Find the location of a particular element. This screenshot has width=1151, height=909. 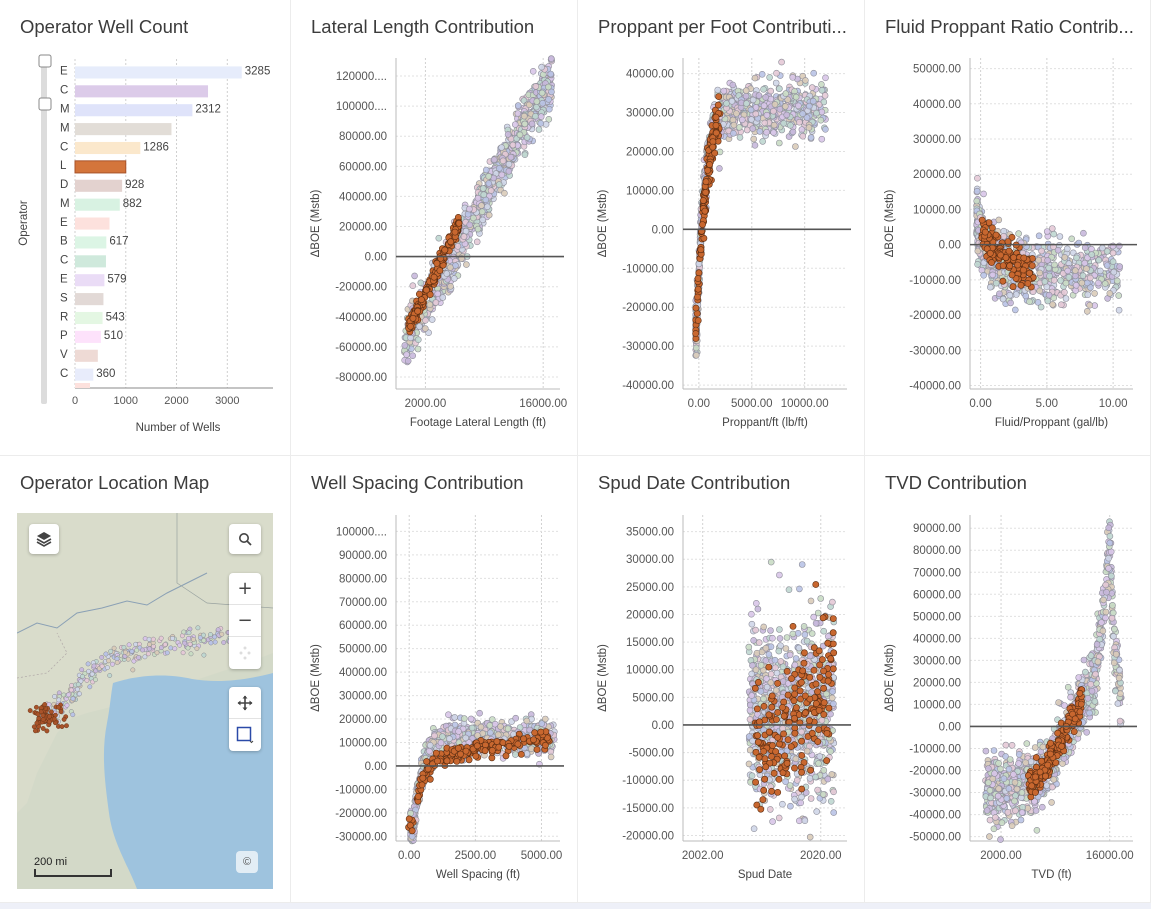

x-tick-label: 2500.00 is located at coordinates (476, 856).